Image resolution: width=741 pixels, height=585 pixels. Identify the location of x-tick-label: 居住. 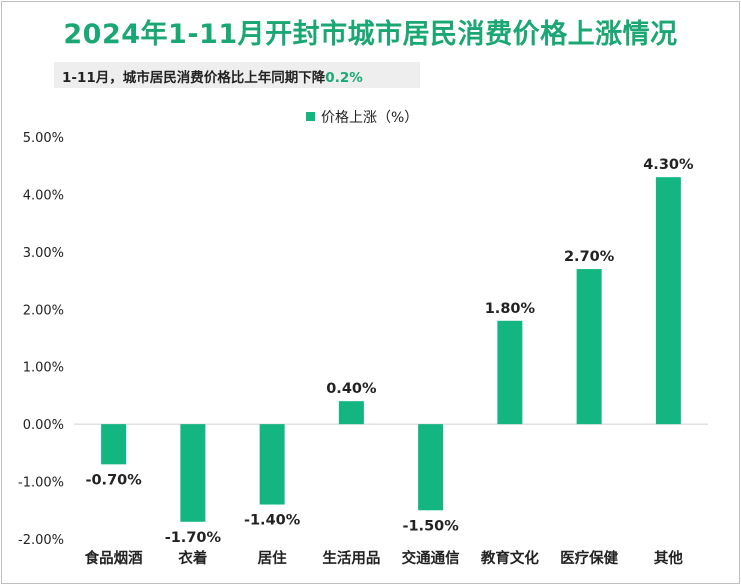
(272, 558).